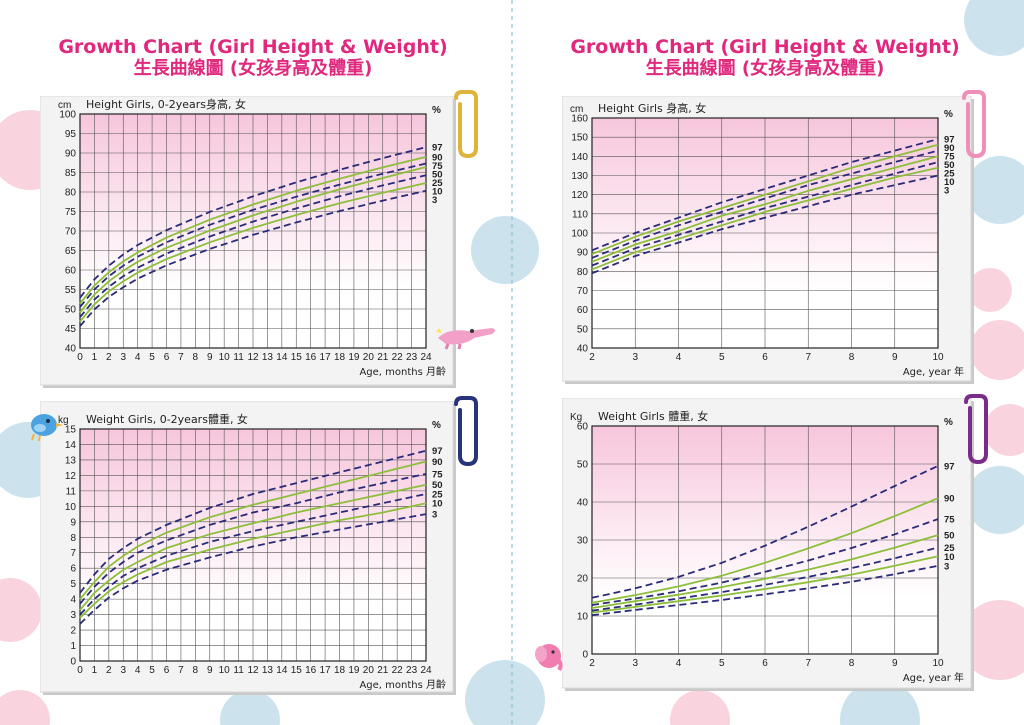  Describe the element at coordinates (71, 134) in the screenshot. I see `y-tick-label: 95` at that location.